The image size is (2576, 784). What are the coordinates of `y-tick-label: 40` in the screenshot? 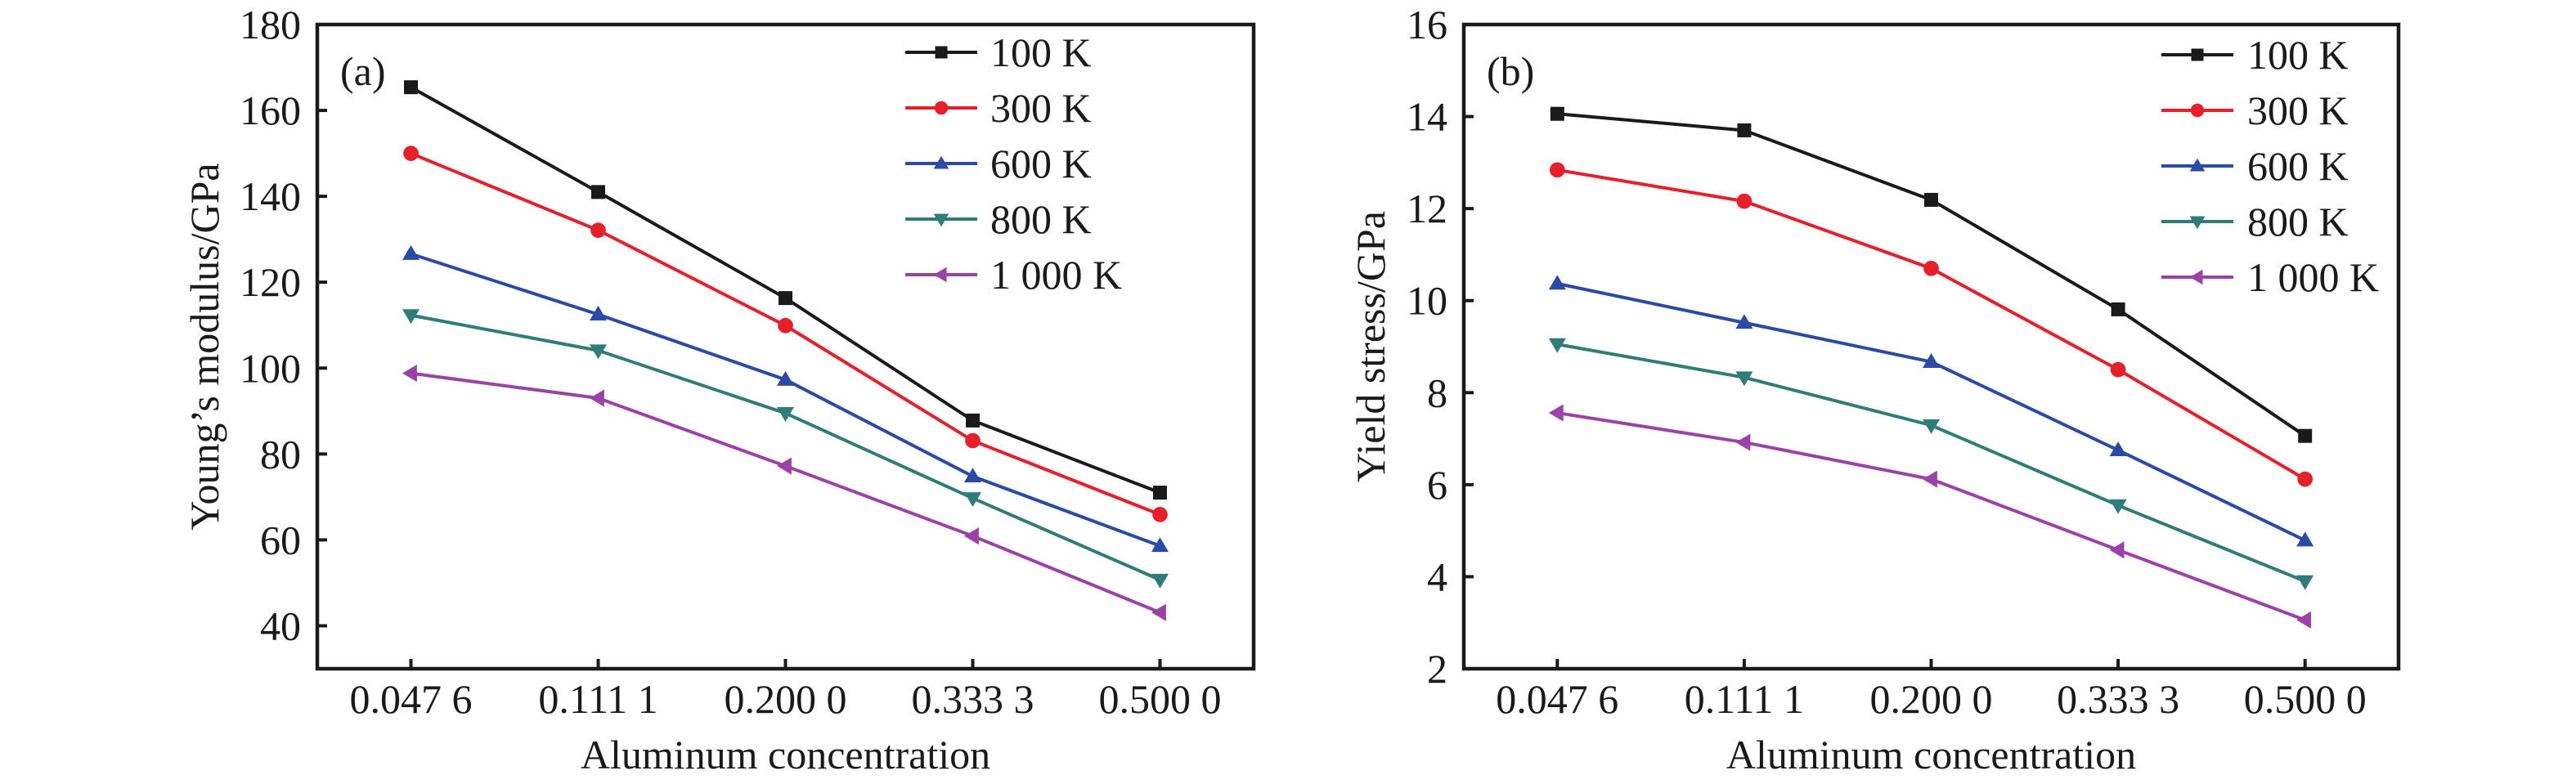 It's located at (281, 625).